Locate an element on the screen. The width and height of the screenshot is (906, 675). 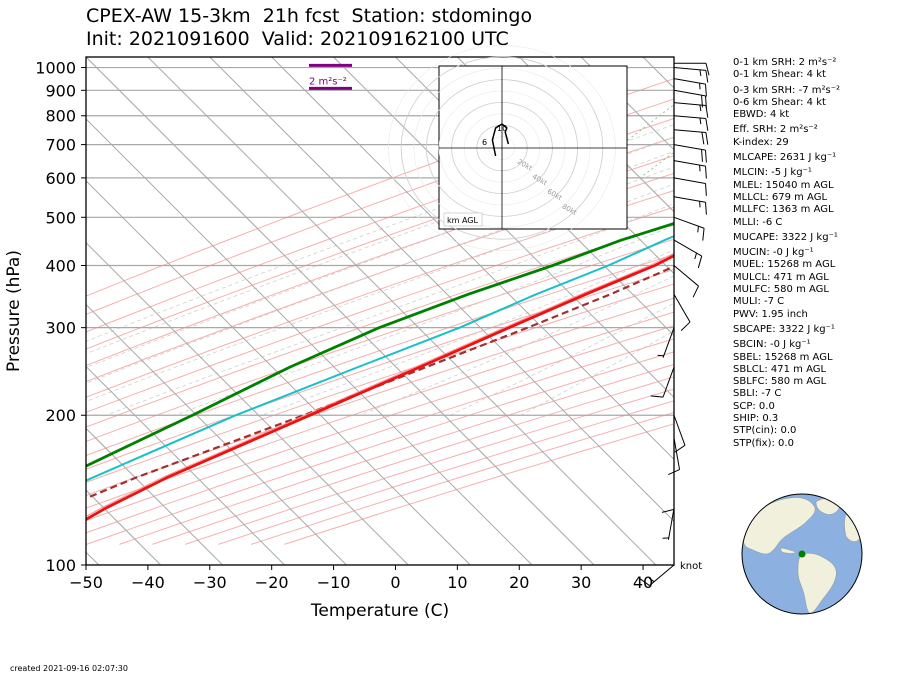
x-tick-label: −20 is located at coordinates (272, 582).